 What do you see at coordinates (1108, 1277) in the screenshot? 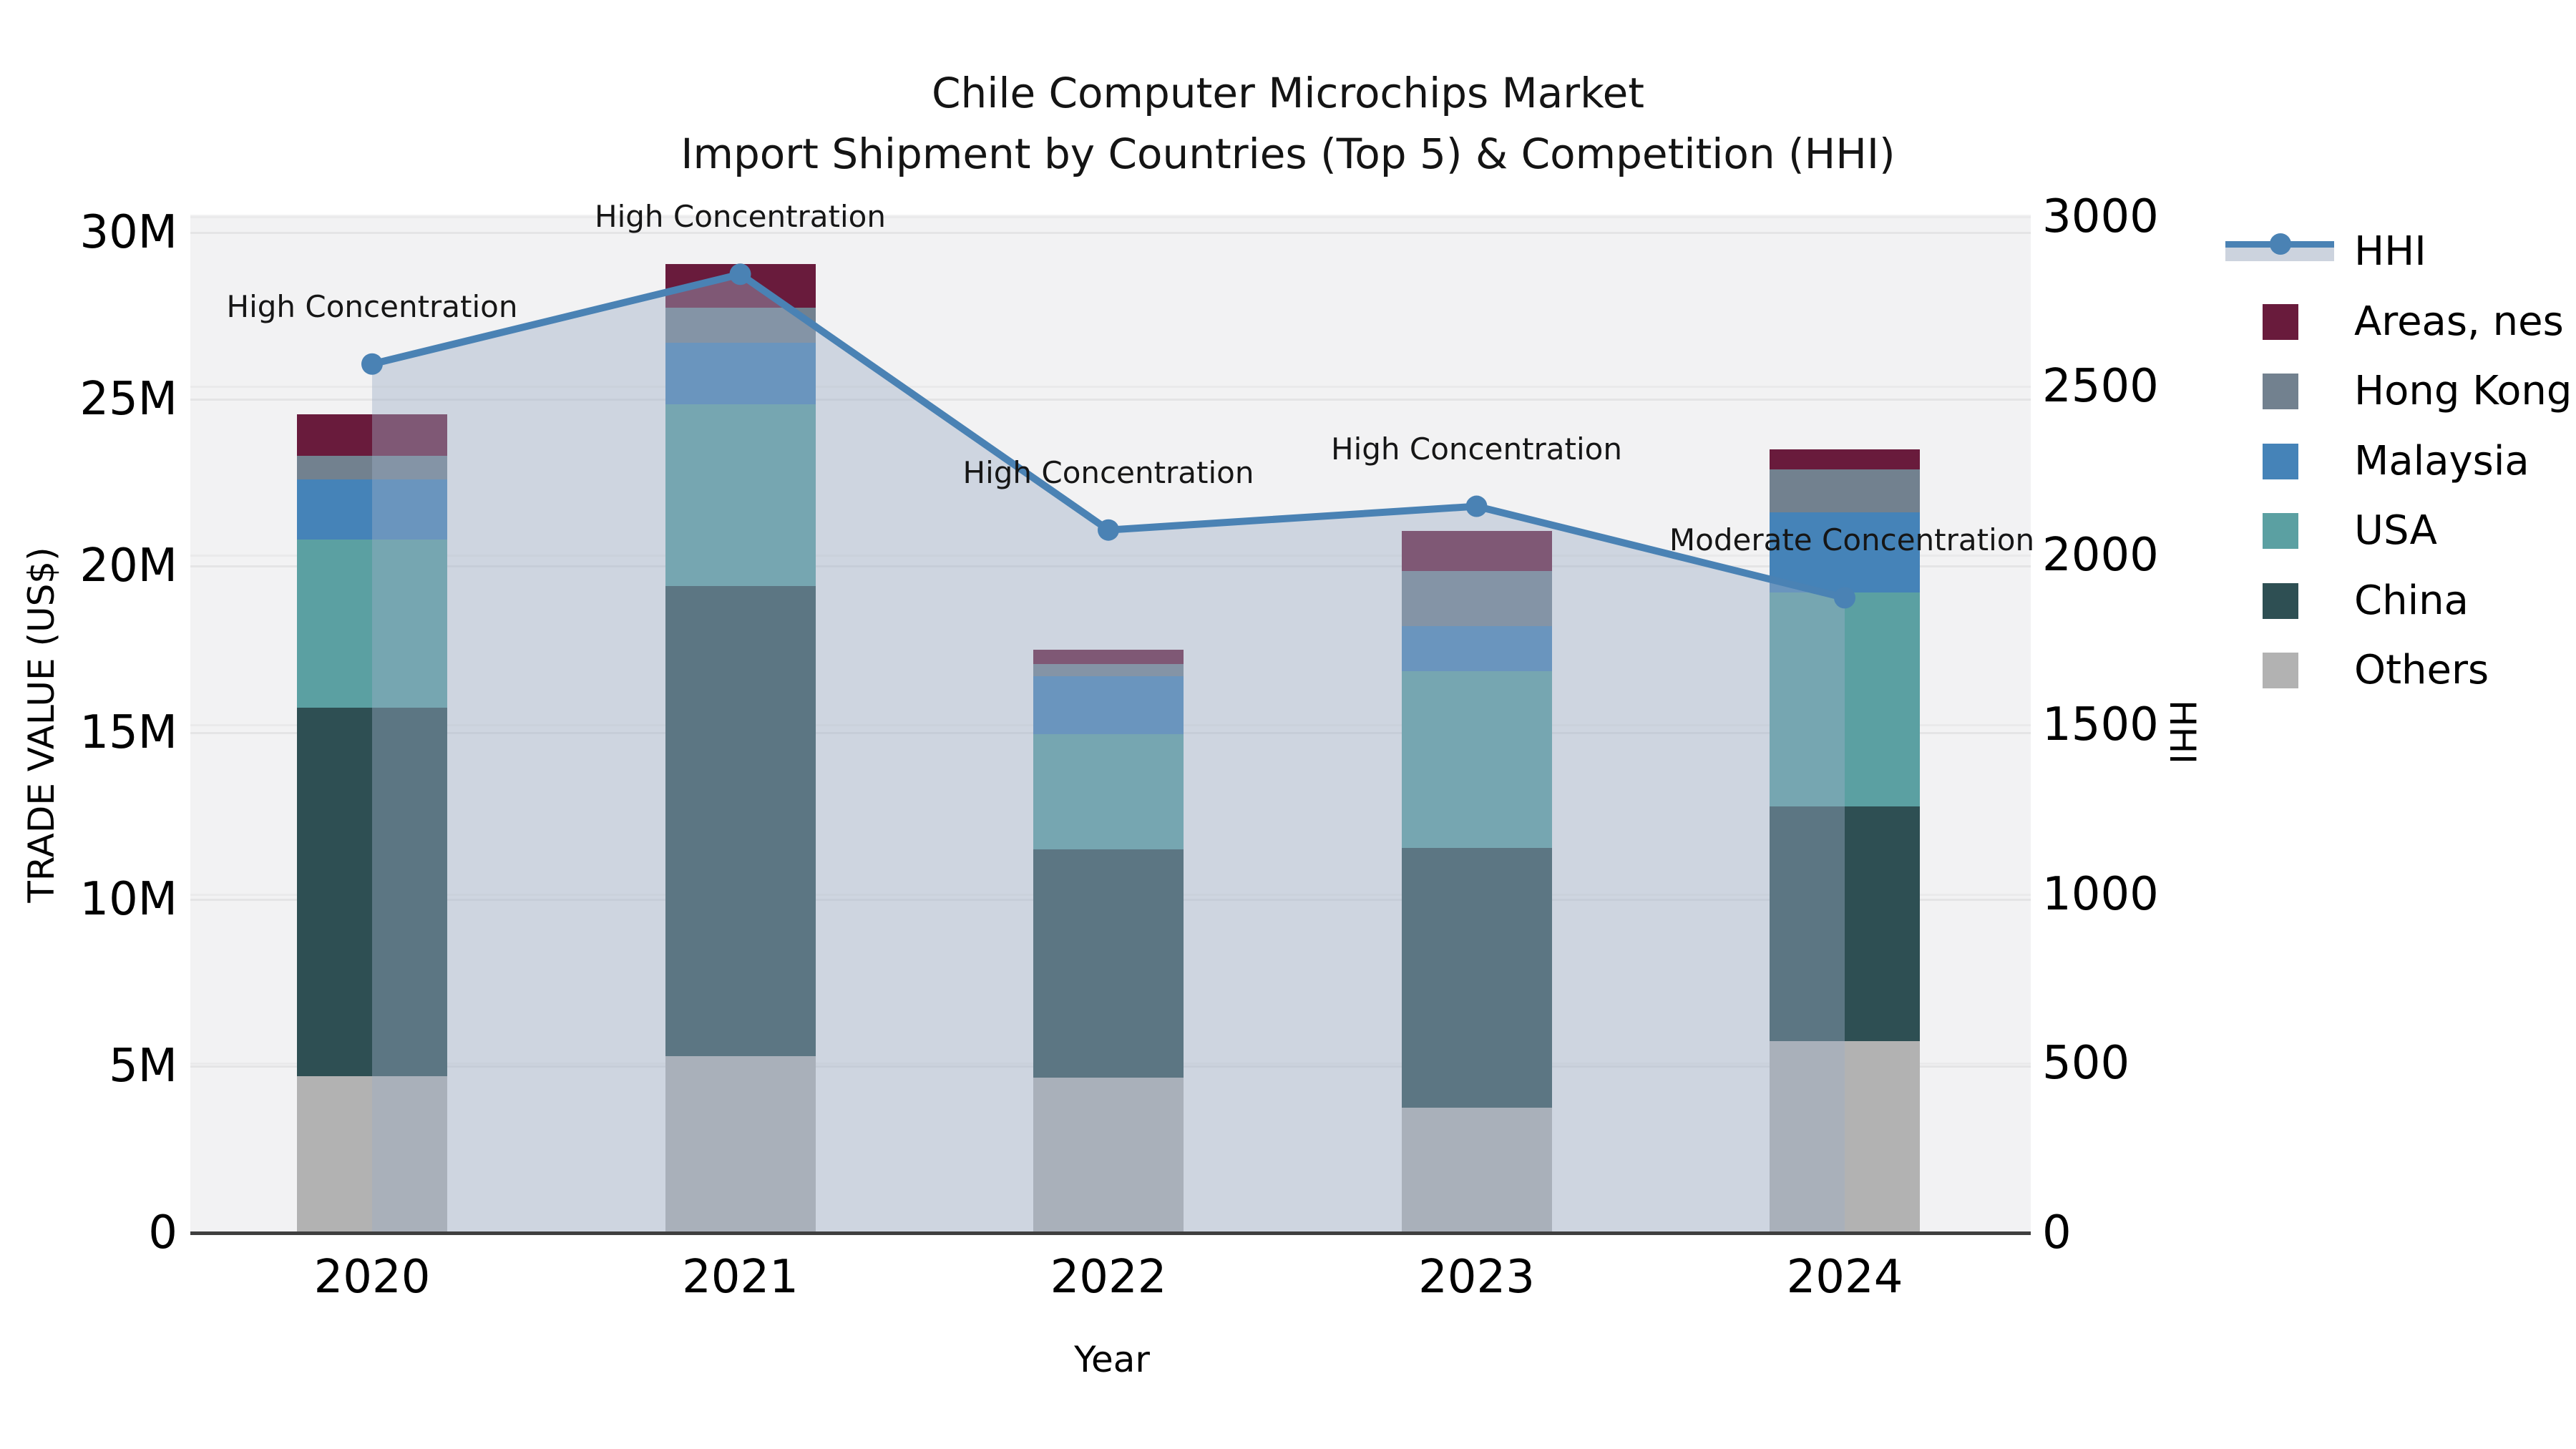
I see `x-tick: 2022` at bounding box center [1108, 1277].